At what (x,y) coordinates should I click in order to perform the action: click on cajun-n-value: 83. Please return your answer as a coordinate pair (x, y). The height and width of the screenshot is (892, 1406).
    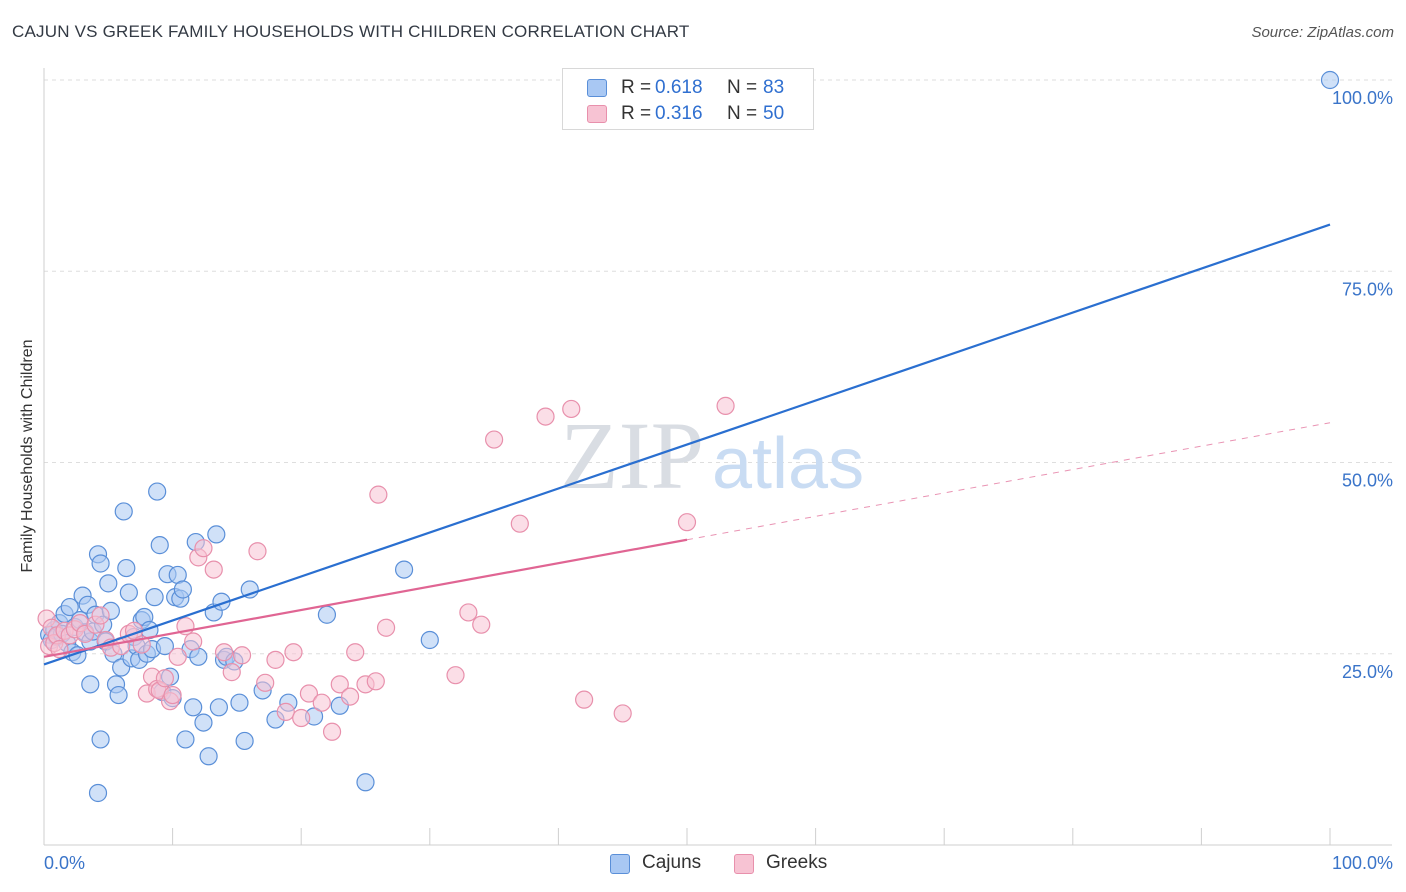
    Looking at the image, I should click on (774, 87).